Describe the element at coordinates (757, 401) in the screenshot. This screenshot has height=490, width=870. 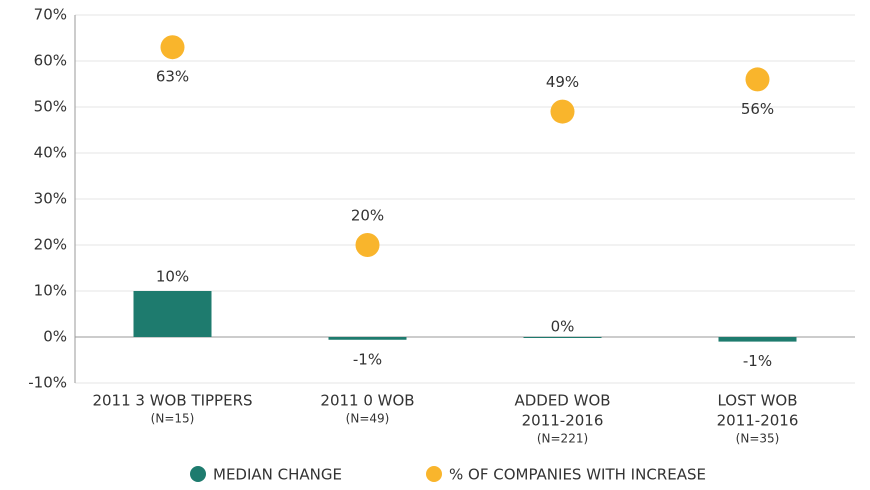
I see `x-tick-label: LOST WOB` at that location.